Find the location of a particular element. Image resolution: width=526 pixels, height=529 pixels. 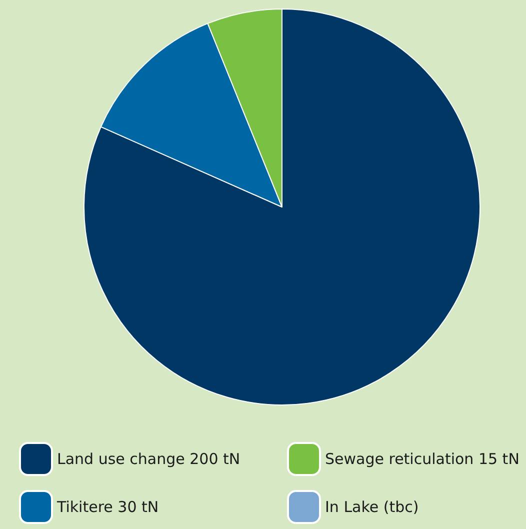

legend-label: Tikitere 30 tN is located at coordinates (107, 507).